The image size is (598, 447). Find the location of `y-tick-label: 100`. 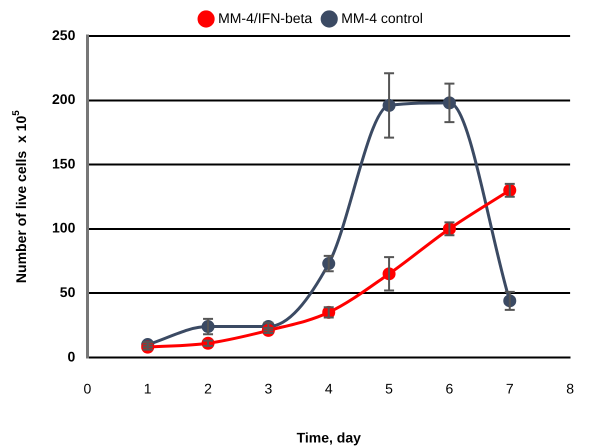

y-tick-label: 100 is located at coordinates (64, 228).